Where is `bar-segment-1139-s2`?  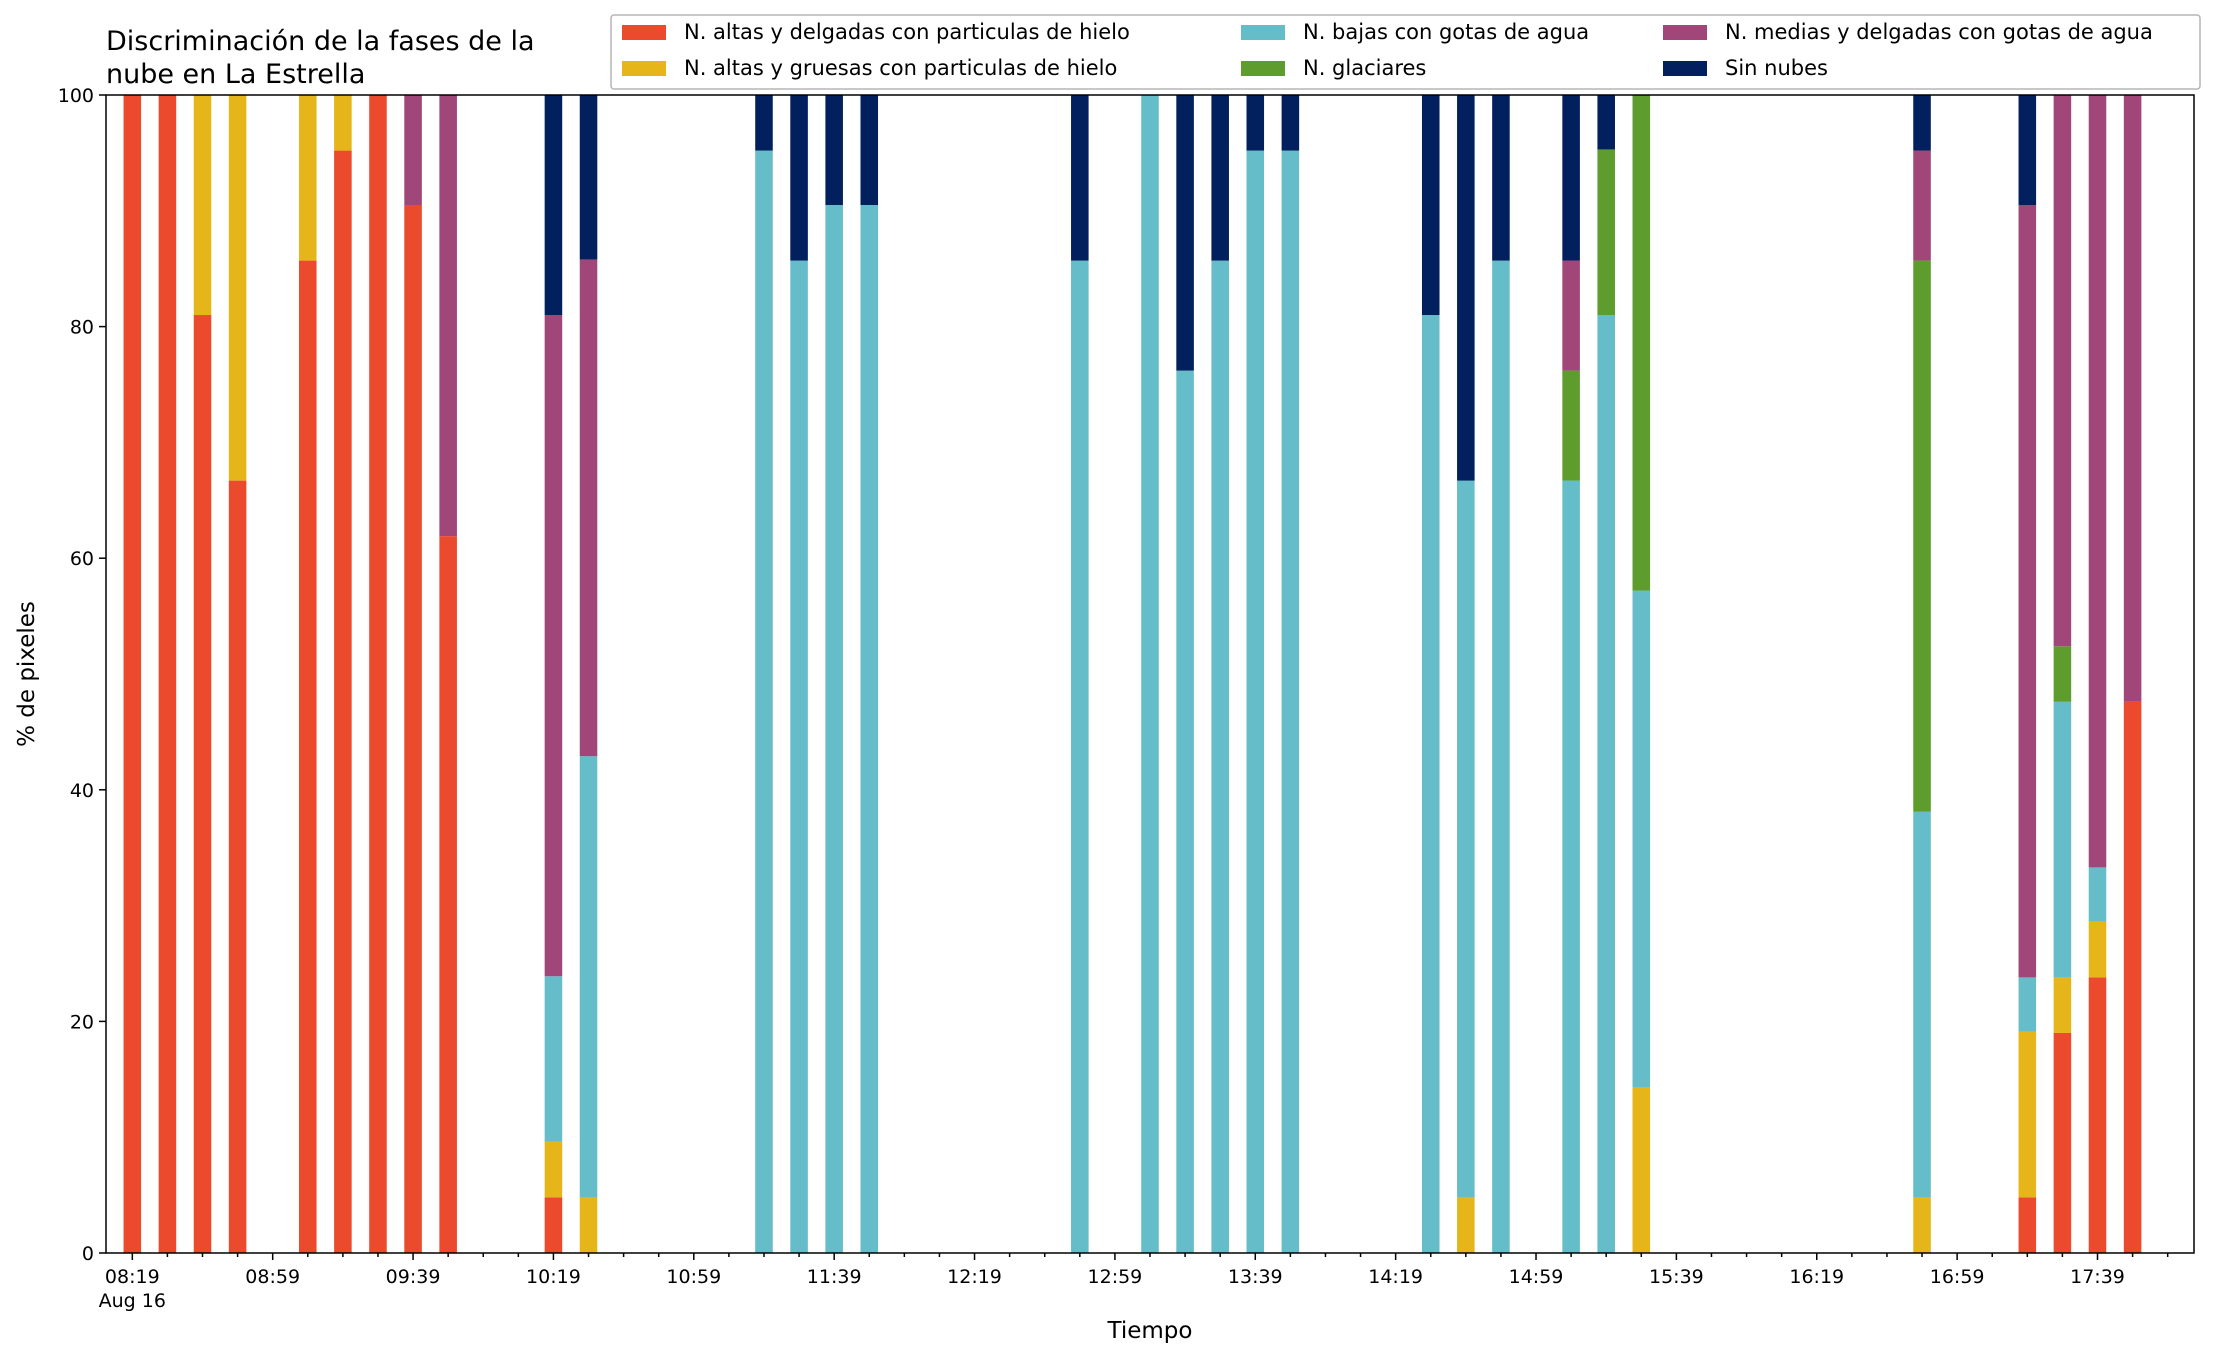
bar-segment-1139-s2 is located at coordinates (834, 729).